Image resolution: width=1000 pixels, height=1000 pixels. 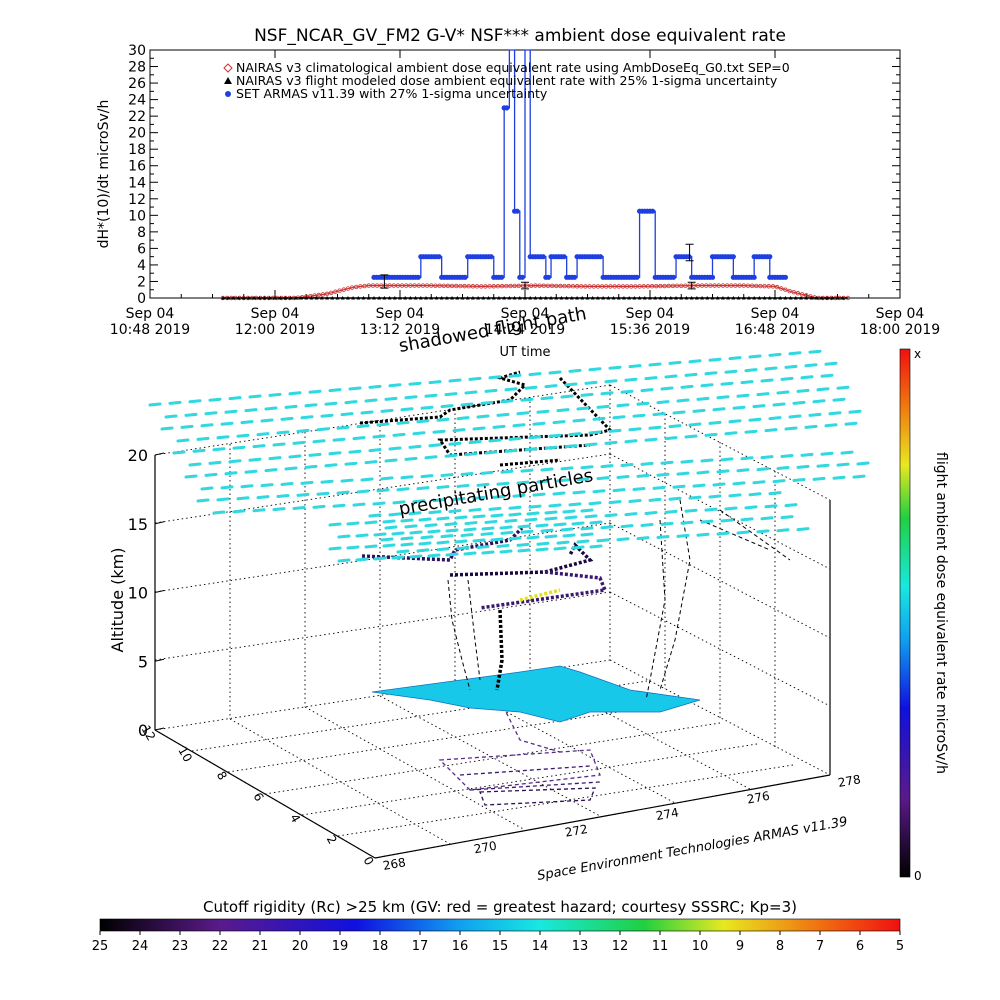 I want to click on rigidity-tick-label: 22, so click(x=220, y=946).